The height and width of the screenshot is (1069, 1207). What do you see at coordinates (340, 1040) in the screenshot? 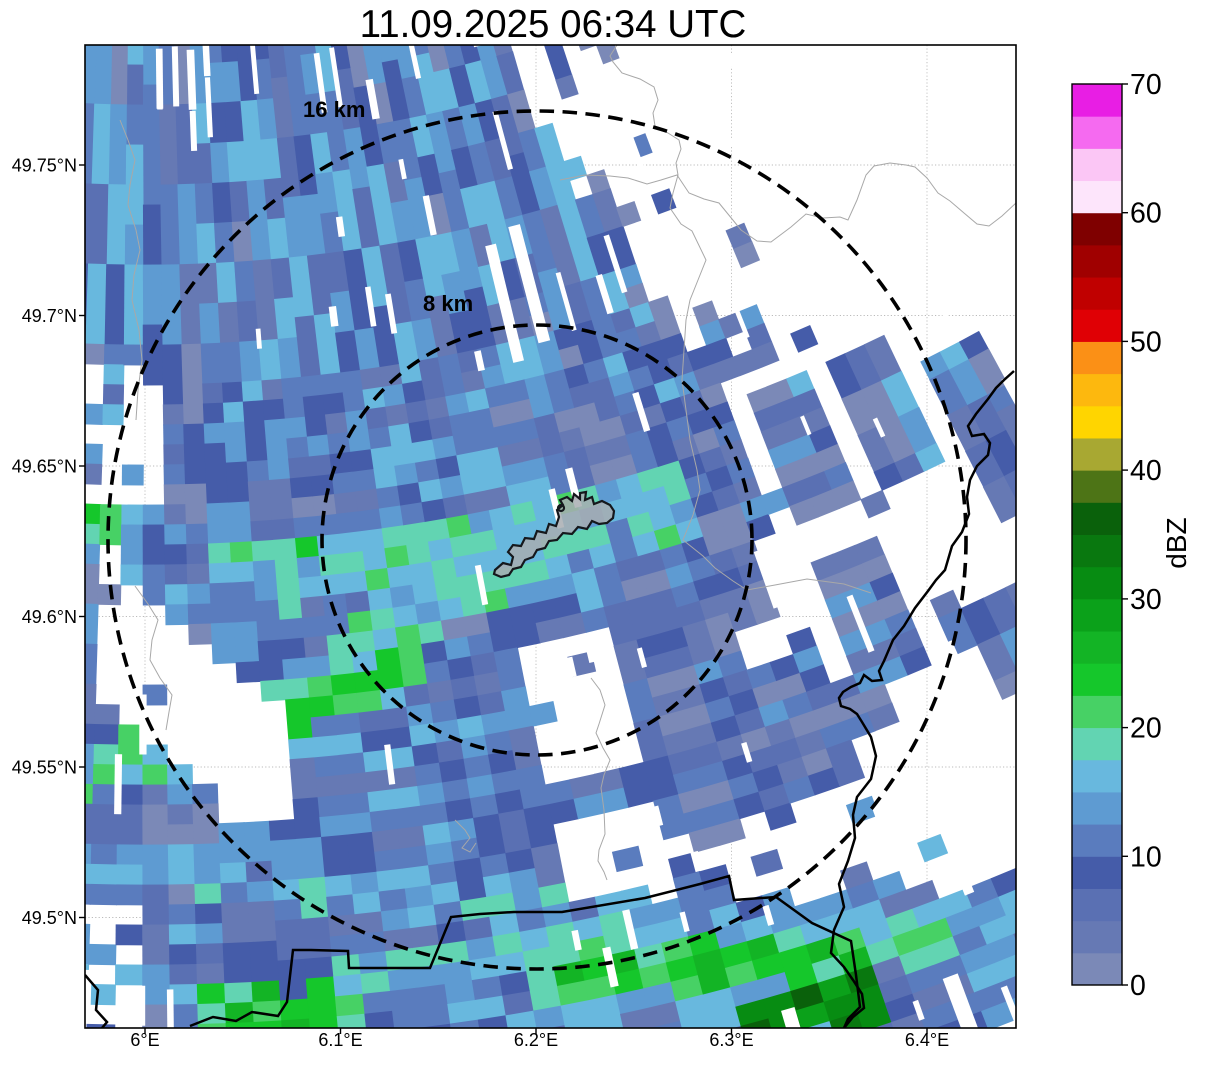
I see `svg-text: 6.1°E` at bounding box center [340, 1040].